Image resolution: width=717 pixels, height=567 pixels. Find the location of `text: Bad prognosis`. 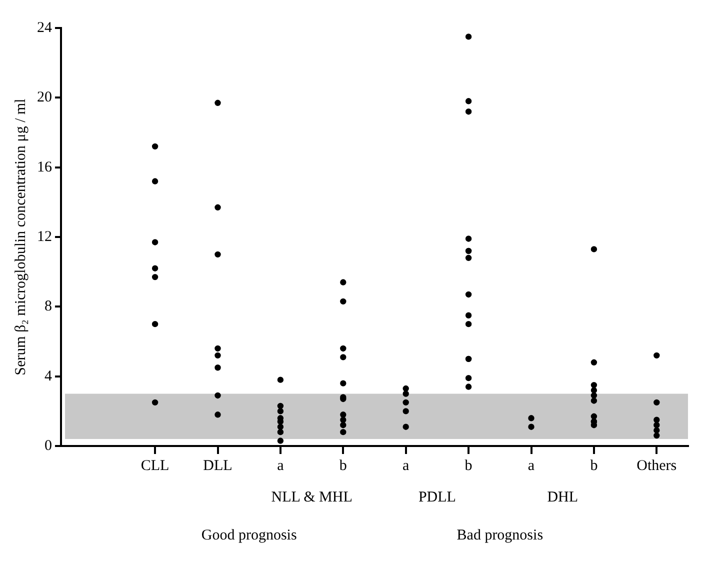

text: Bad prognosis is located at coordinates (500, 535).